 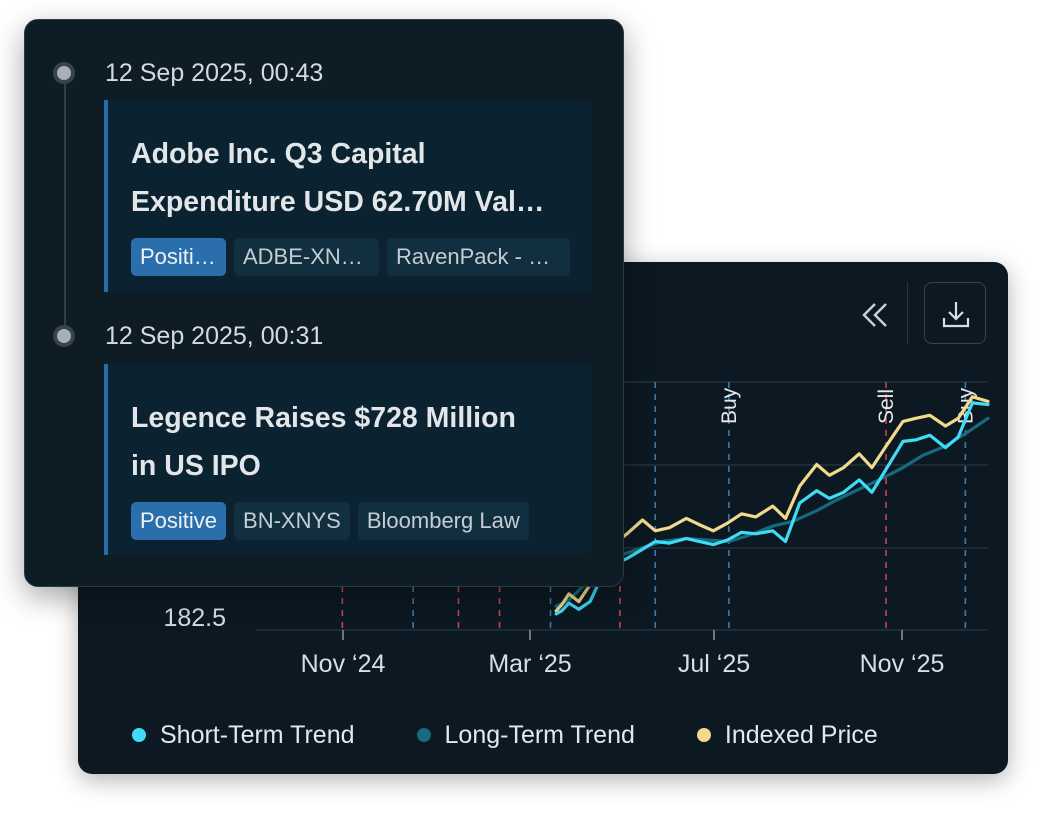 I want to click on x-tick-label: Nov ‘25, so click(x=902, y=664).